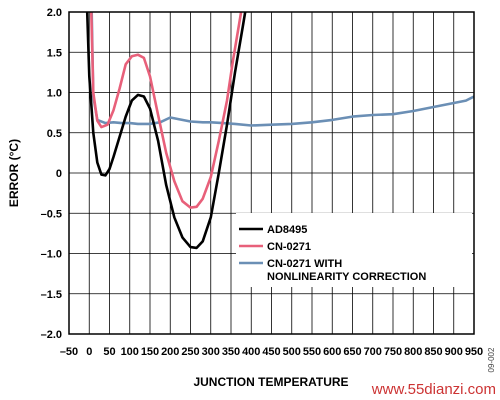  Describe the element at coordinates (289, 247) in the screenshot. I see `legend-label-cn0271: CN-0271` at that location.